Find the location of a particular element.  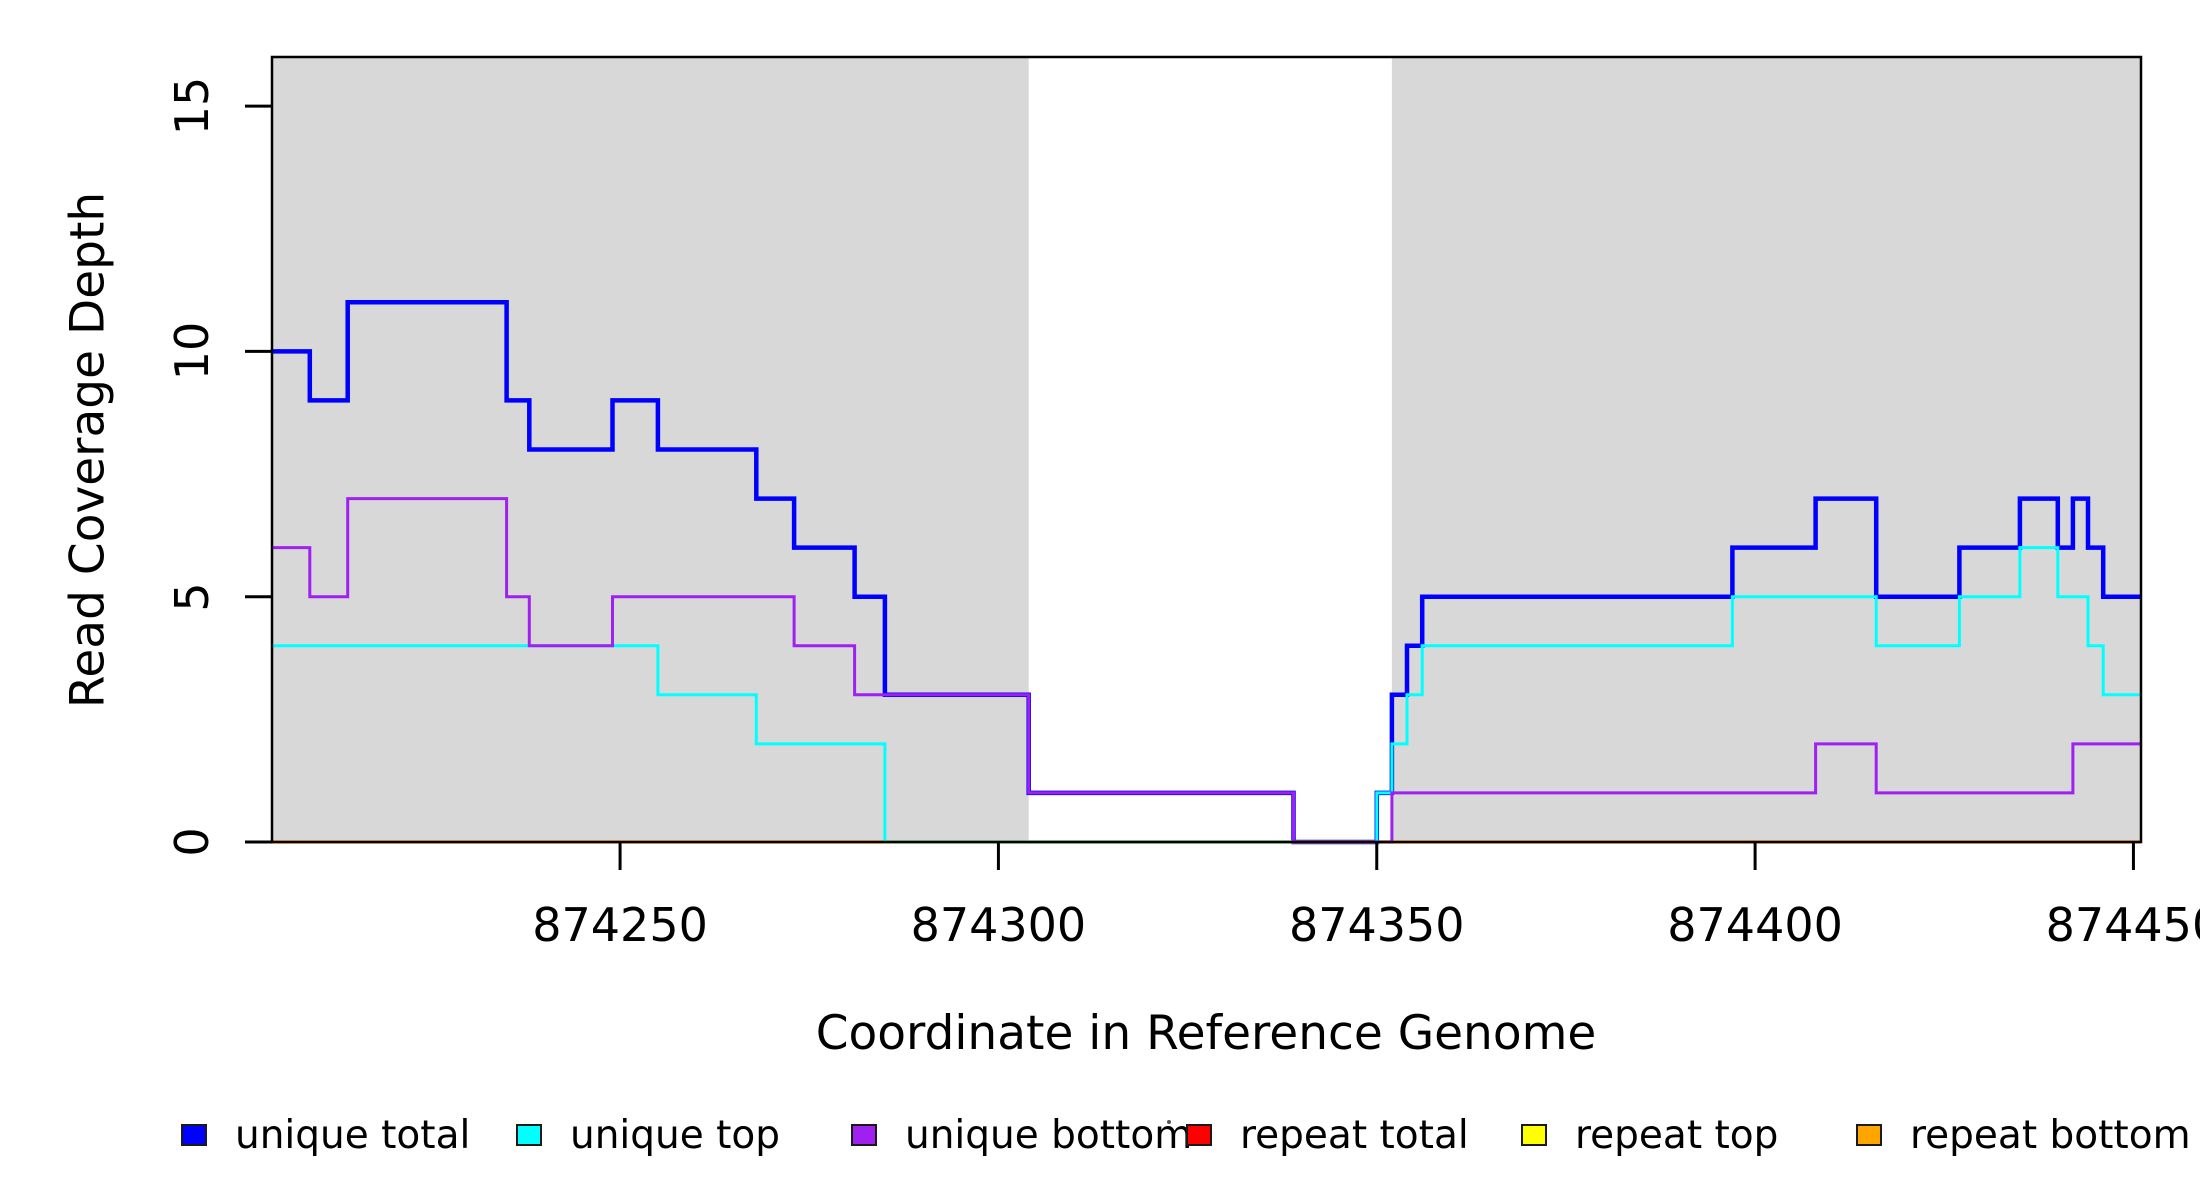

x-tick-label-874400: 874400 is located at coordinates (1755, 925).